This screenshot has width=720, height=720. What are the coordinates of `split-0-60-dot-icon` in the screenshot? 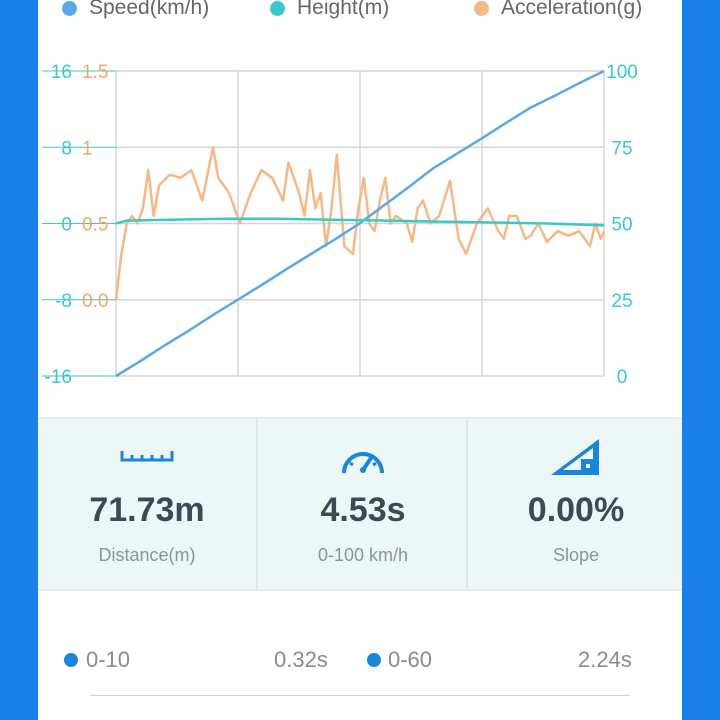 It's located at (374, 660).